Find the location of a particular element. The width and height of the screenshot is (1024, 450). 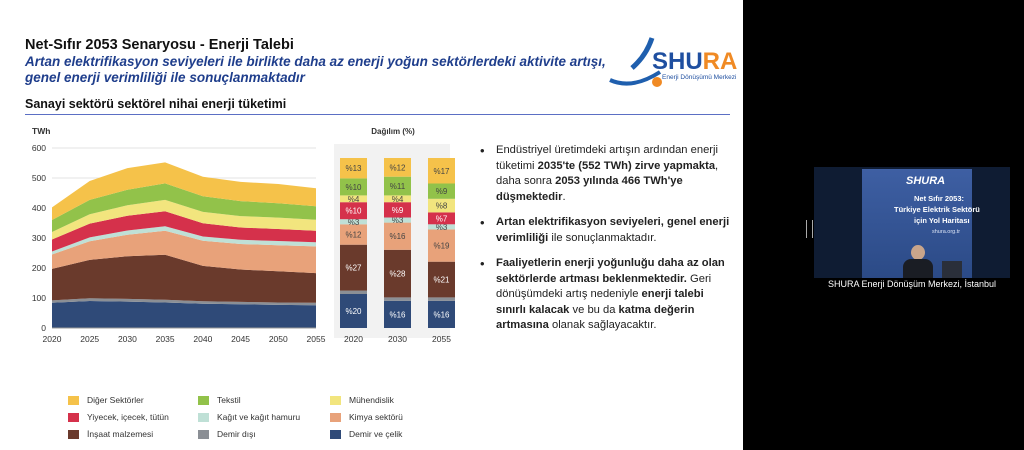

legend-label-2: Mühendislik is located at coordinates (371, 400).